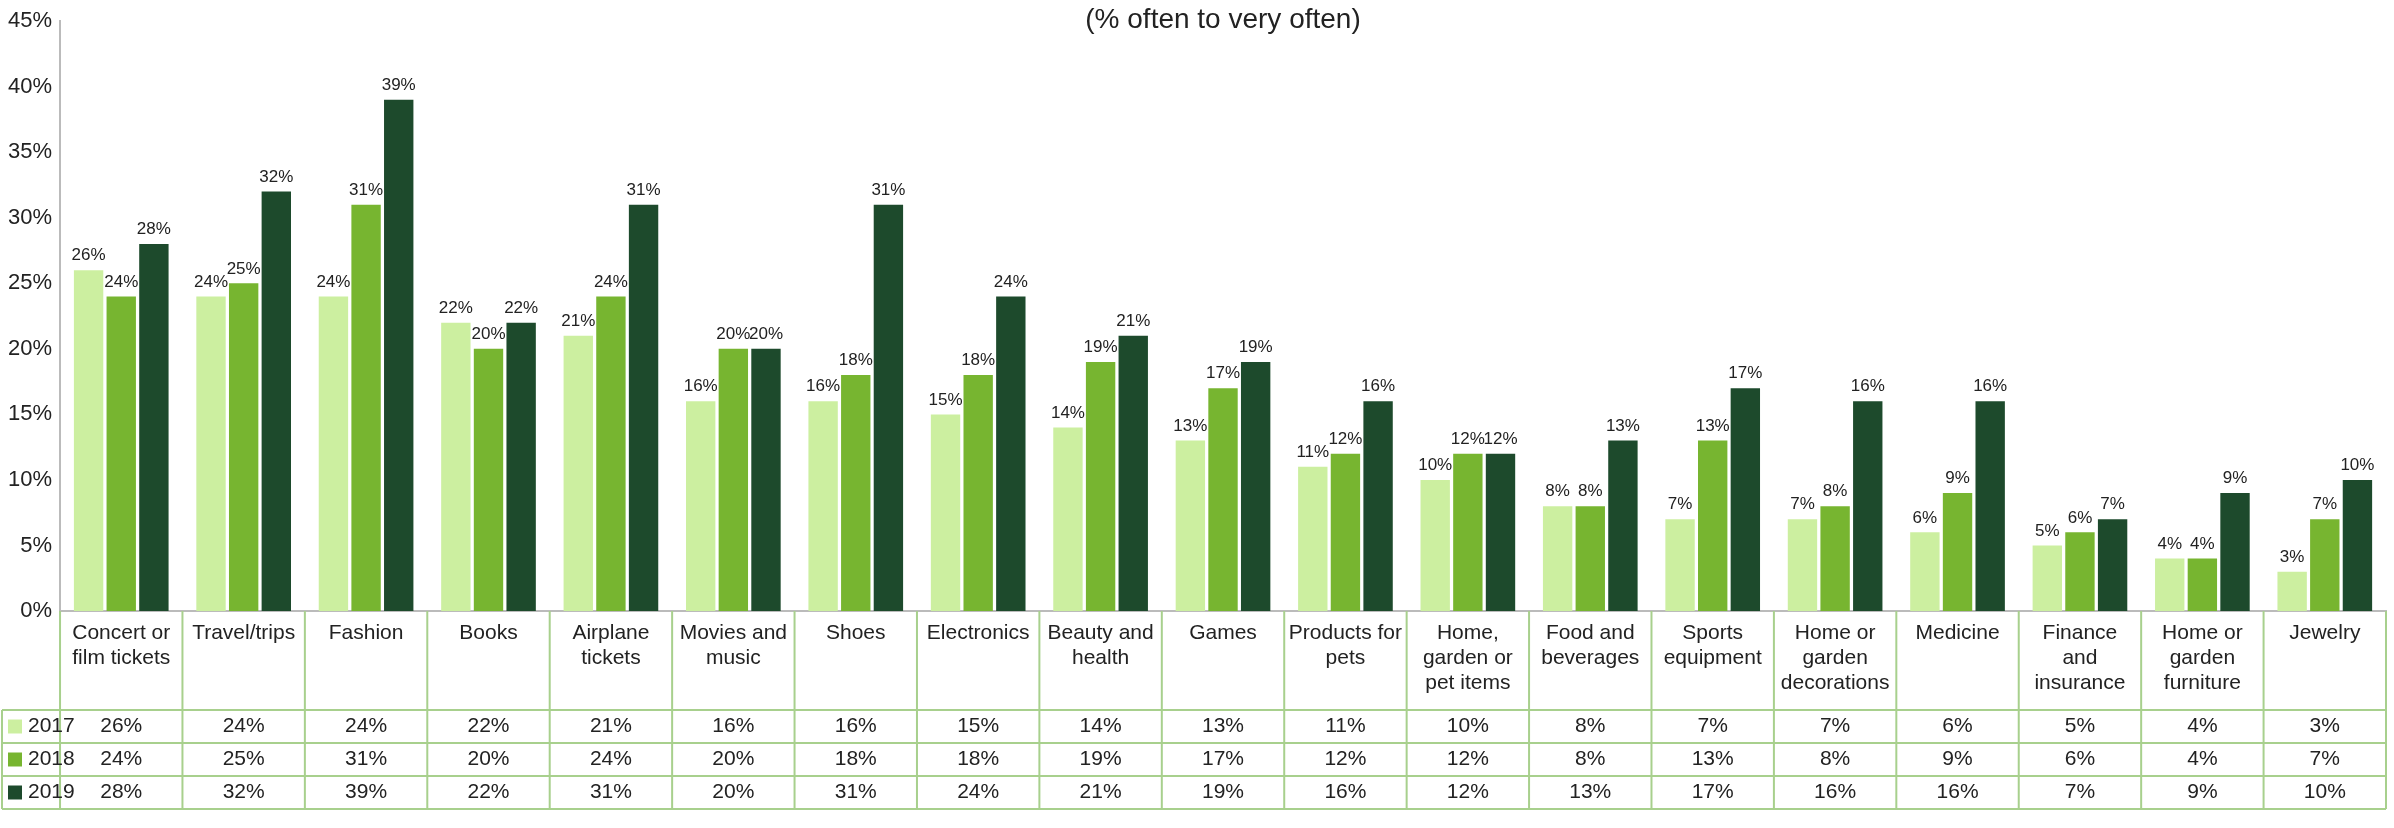 Image resolution: width=2394 pixels, height=828 pixels. What do you see at coordinates (2202, 758) in the screenshot?
I see `data-label: 4%` at bounding box center [2202, 758].